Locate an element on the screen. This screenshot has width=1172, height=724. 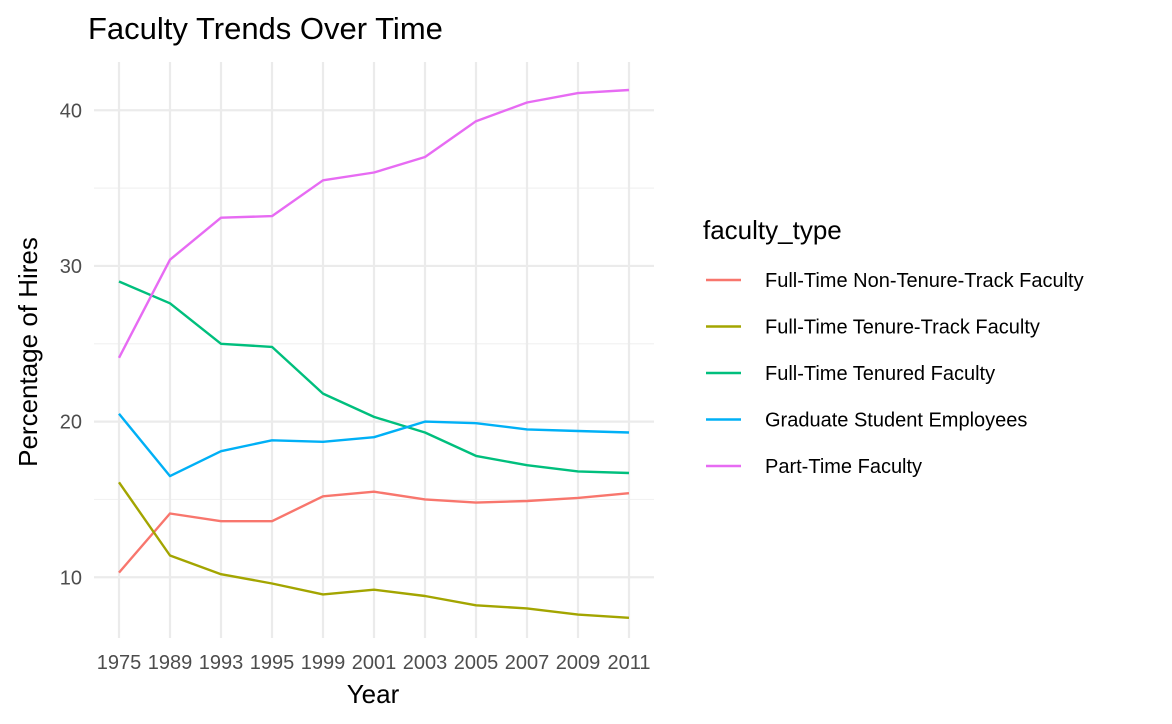
legend-label: Part-Time Faculty is located at coordinates (843, 467).